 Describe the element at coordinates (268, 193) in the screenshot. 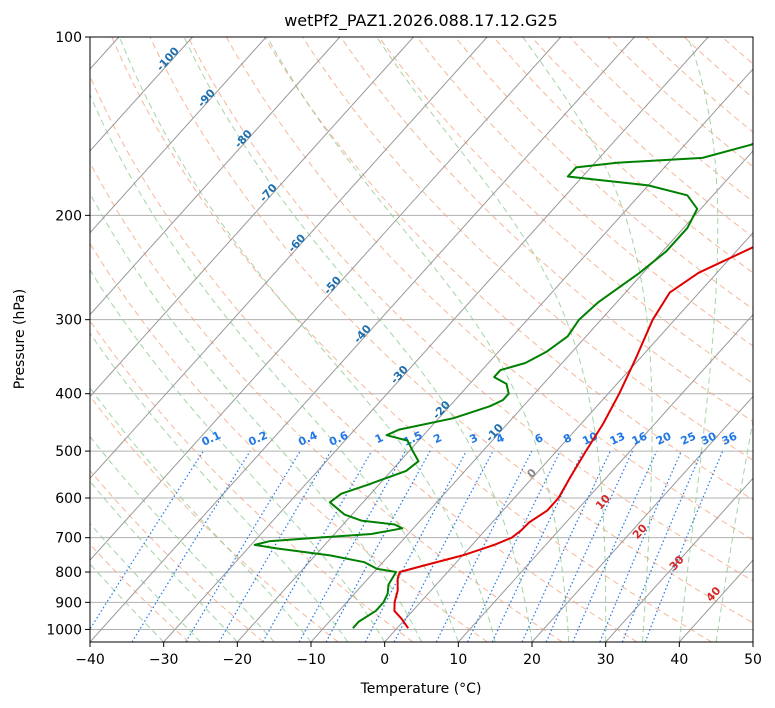

I see `isotherm-label: -70` at that location.